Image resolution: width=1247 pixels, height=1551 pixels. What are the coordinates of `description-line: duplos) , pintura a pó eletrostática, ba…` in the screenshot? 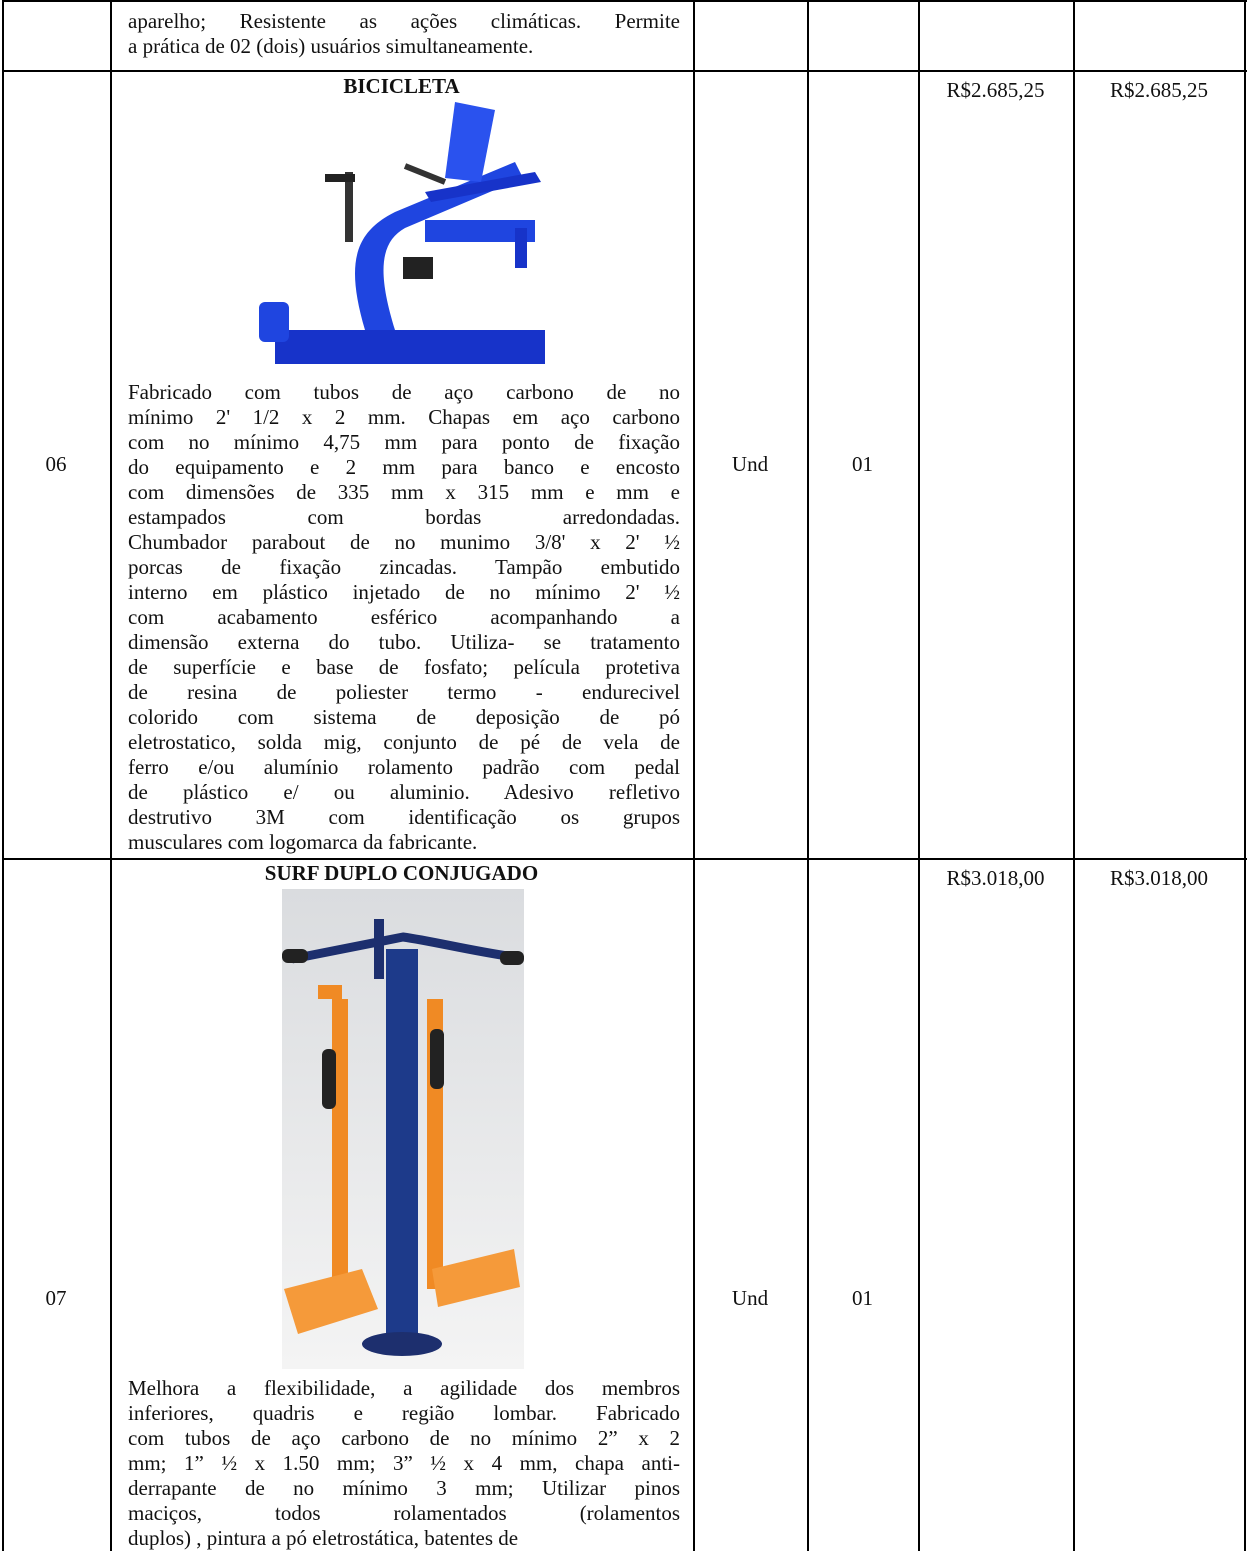 It's located at (323, 1538).